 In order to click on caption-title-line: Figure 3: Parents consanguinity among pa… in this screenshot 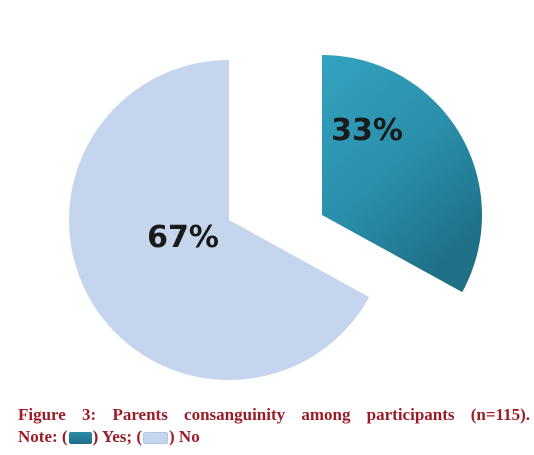, I will do `click(274, 415)`.